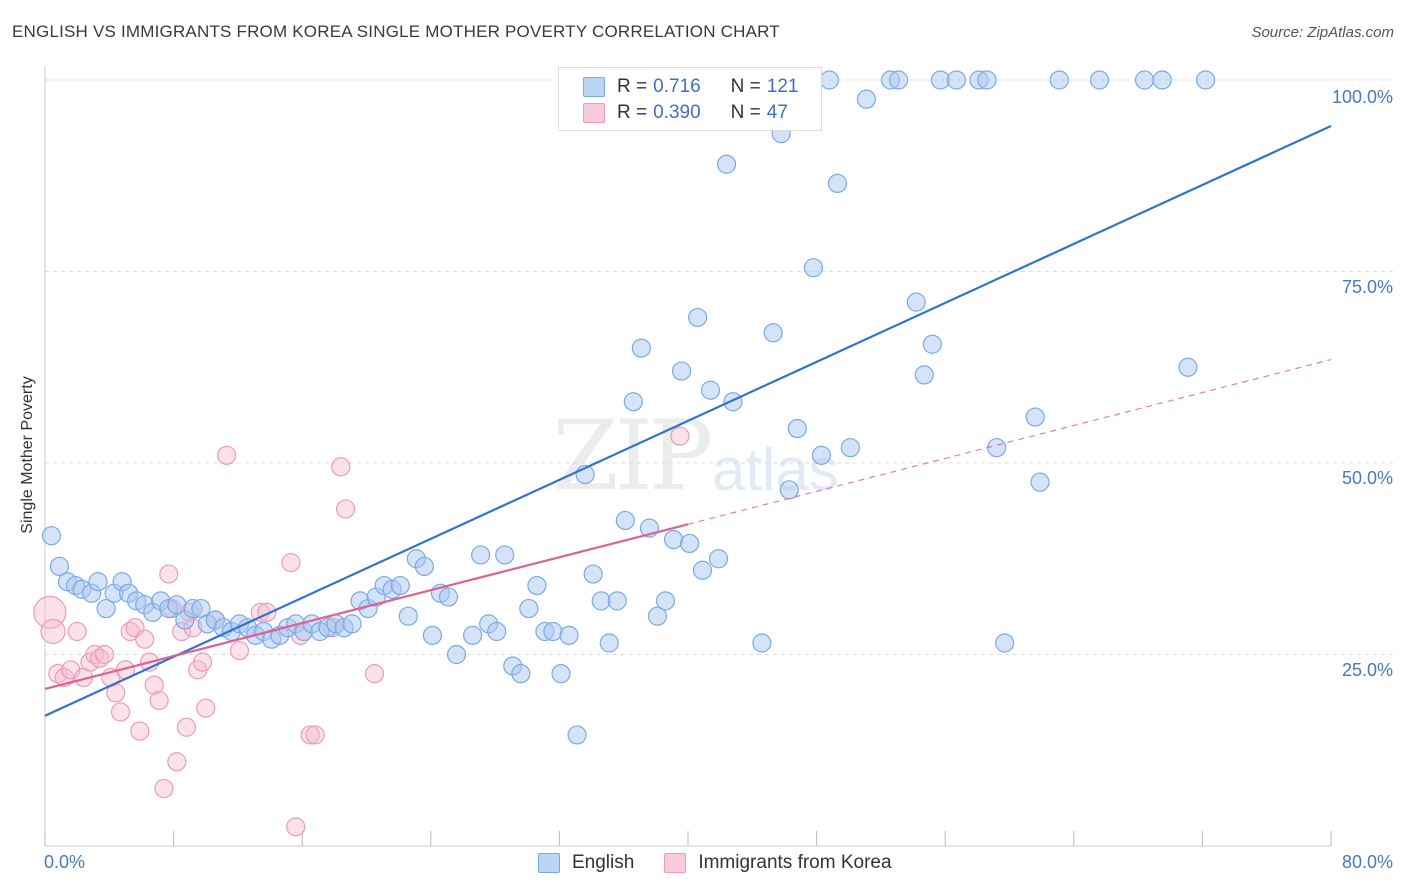  What do you see at coordinates (1367, 478) in the screenshot?
I see `y-tick-label-50: 50.0%` at bounding box center [1367, 478].